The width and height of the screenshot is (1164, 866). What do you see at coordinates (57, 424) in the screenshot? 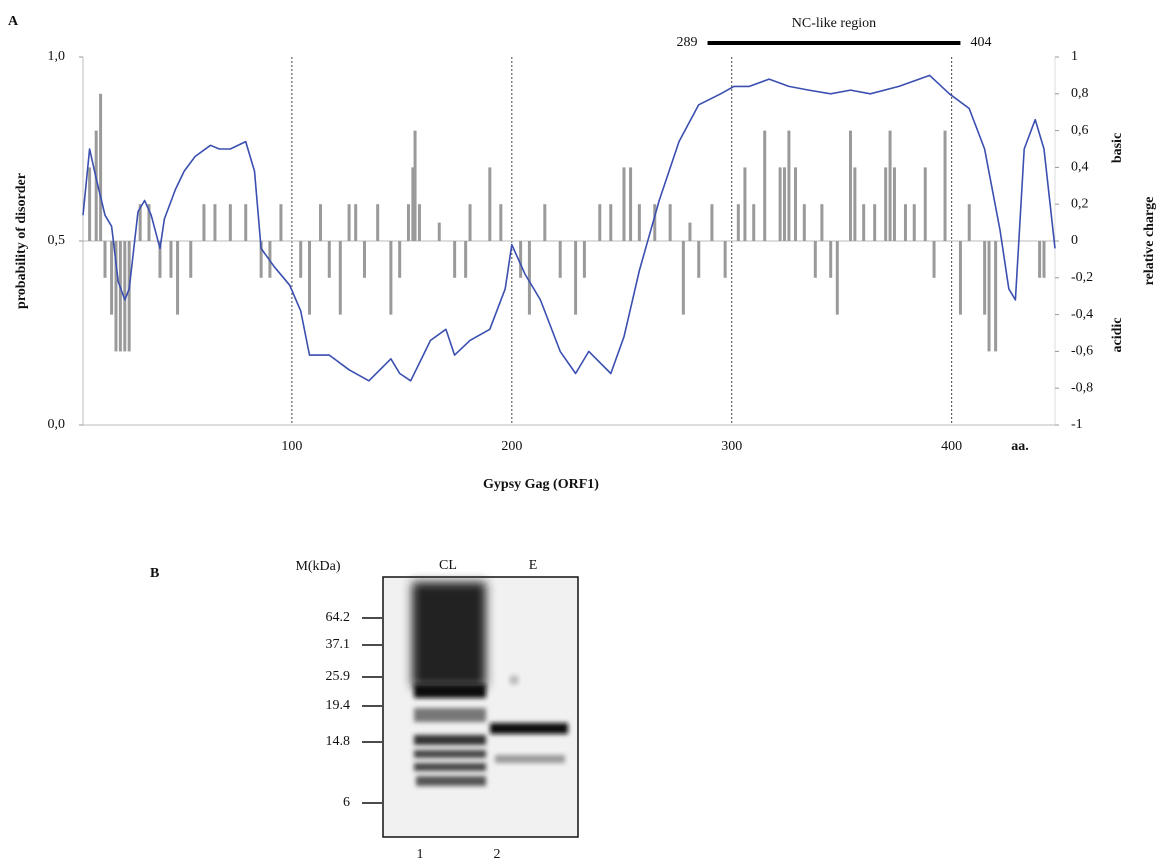
I see `y-tick-label: 0,0` at bounding box center [57, 424].